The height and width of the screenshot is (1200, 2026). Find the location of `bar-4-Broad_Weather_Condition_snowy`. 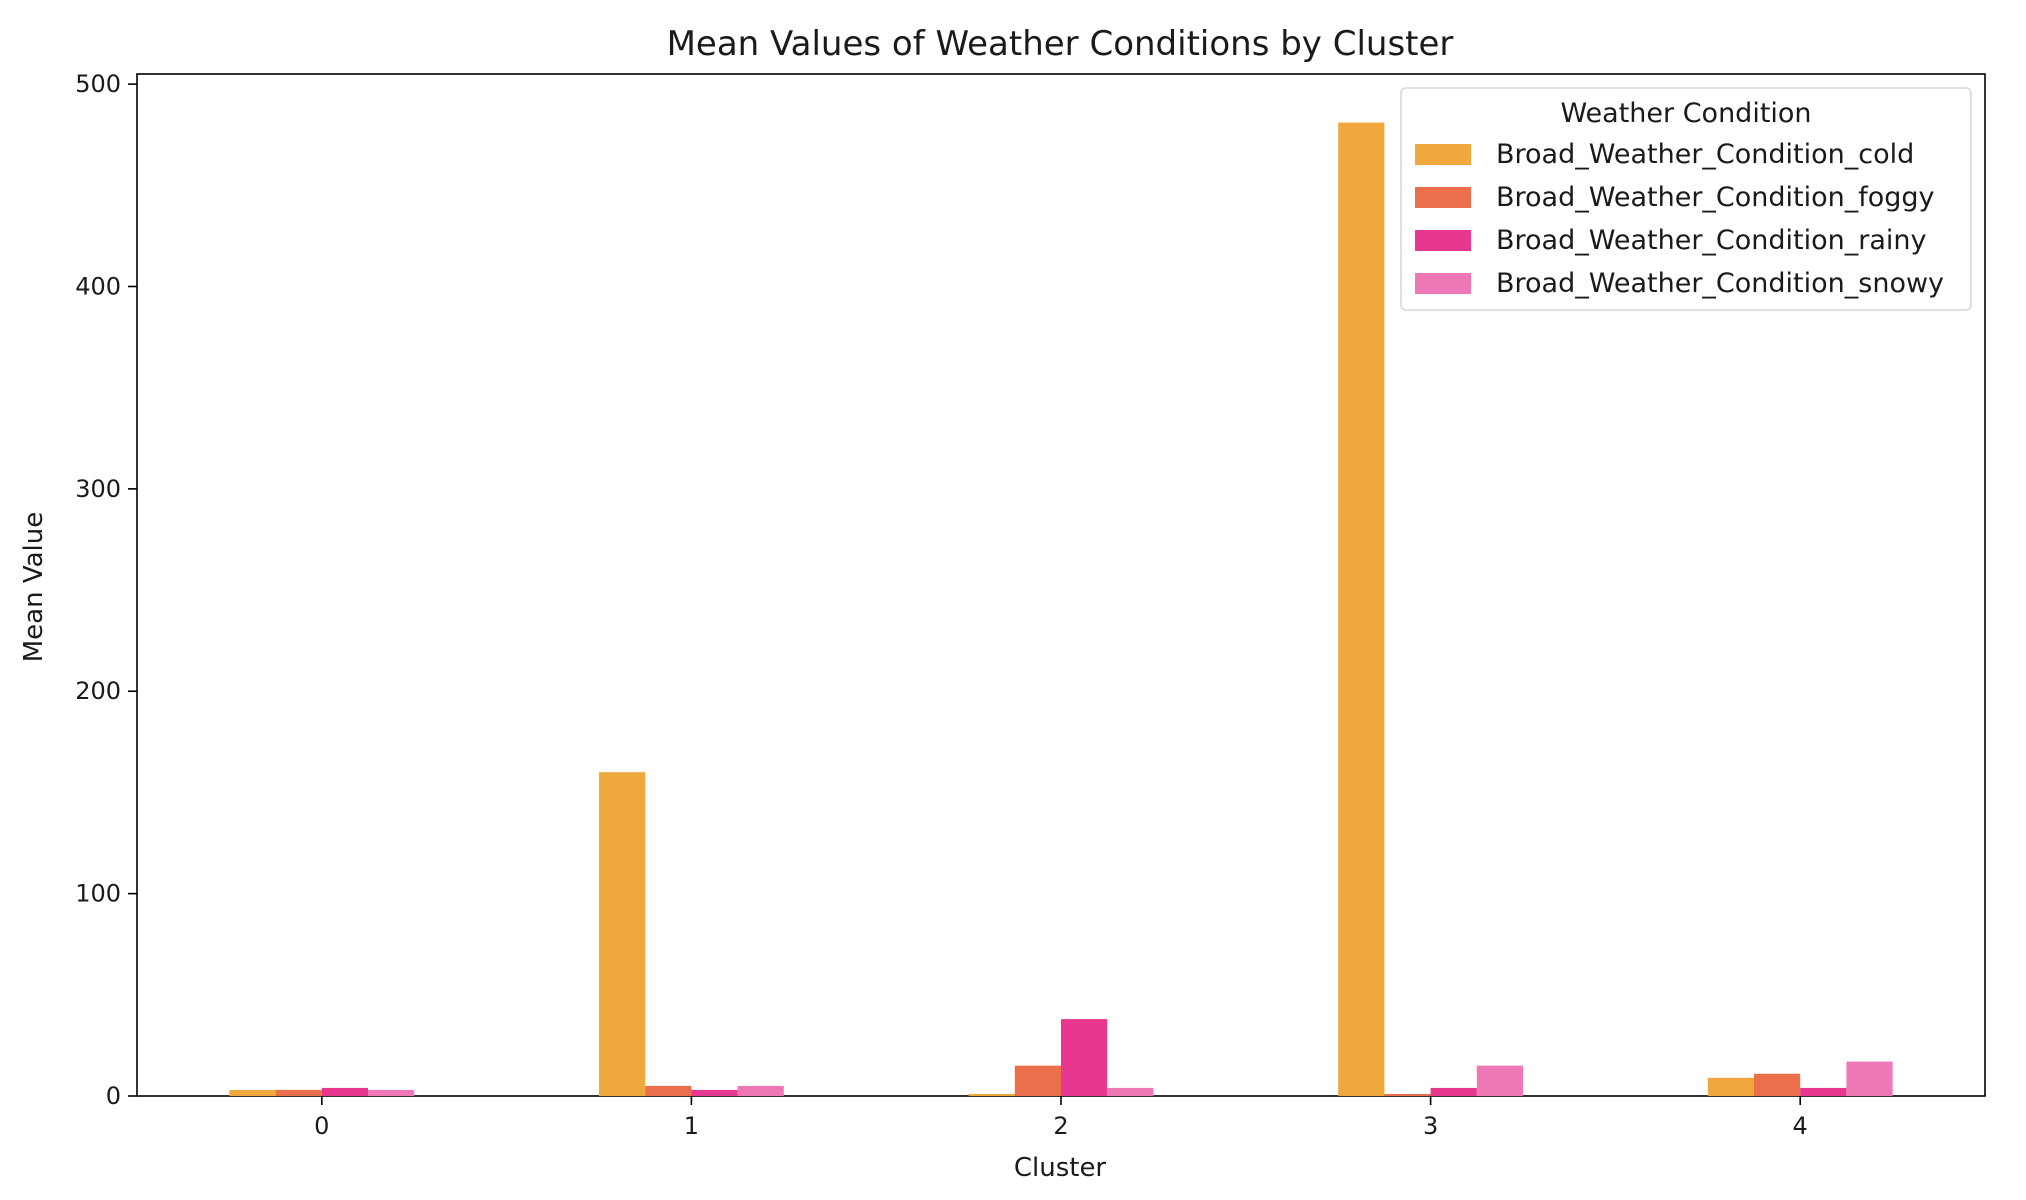

bar-4-Broad_Weather_Condition_snowy is located at coordinates (1869, 1078).